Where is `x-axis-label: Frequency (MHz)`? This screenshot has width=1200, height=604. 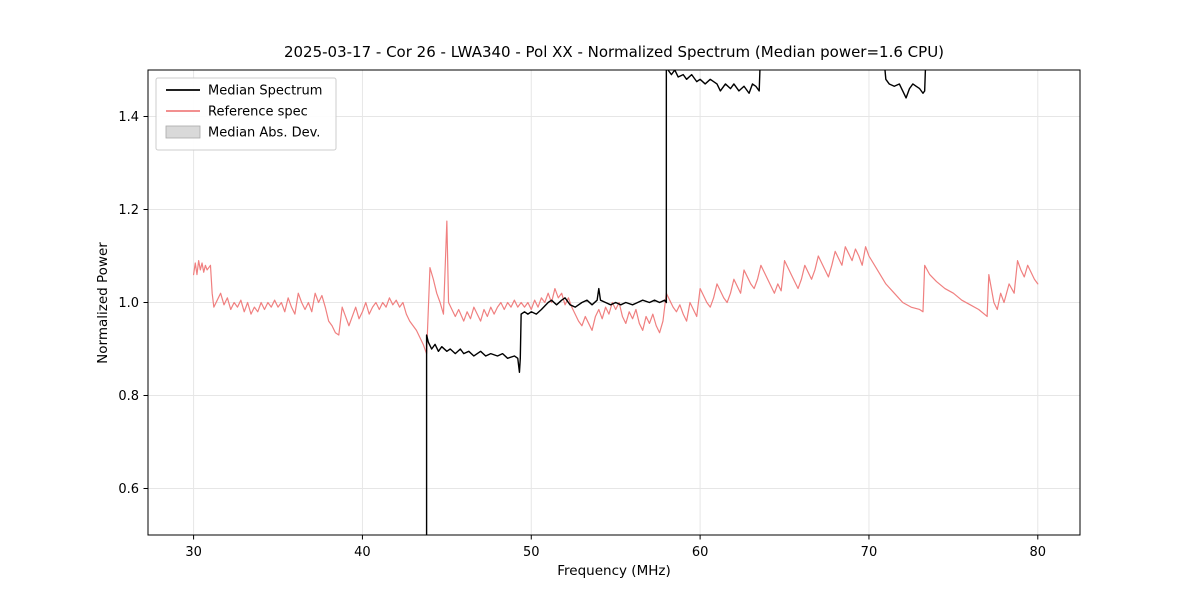 x-axis-label: Frequency (MHz) is located at coordinates (613, 571).